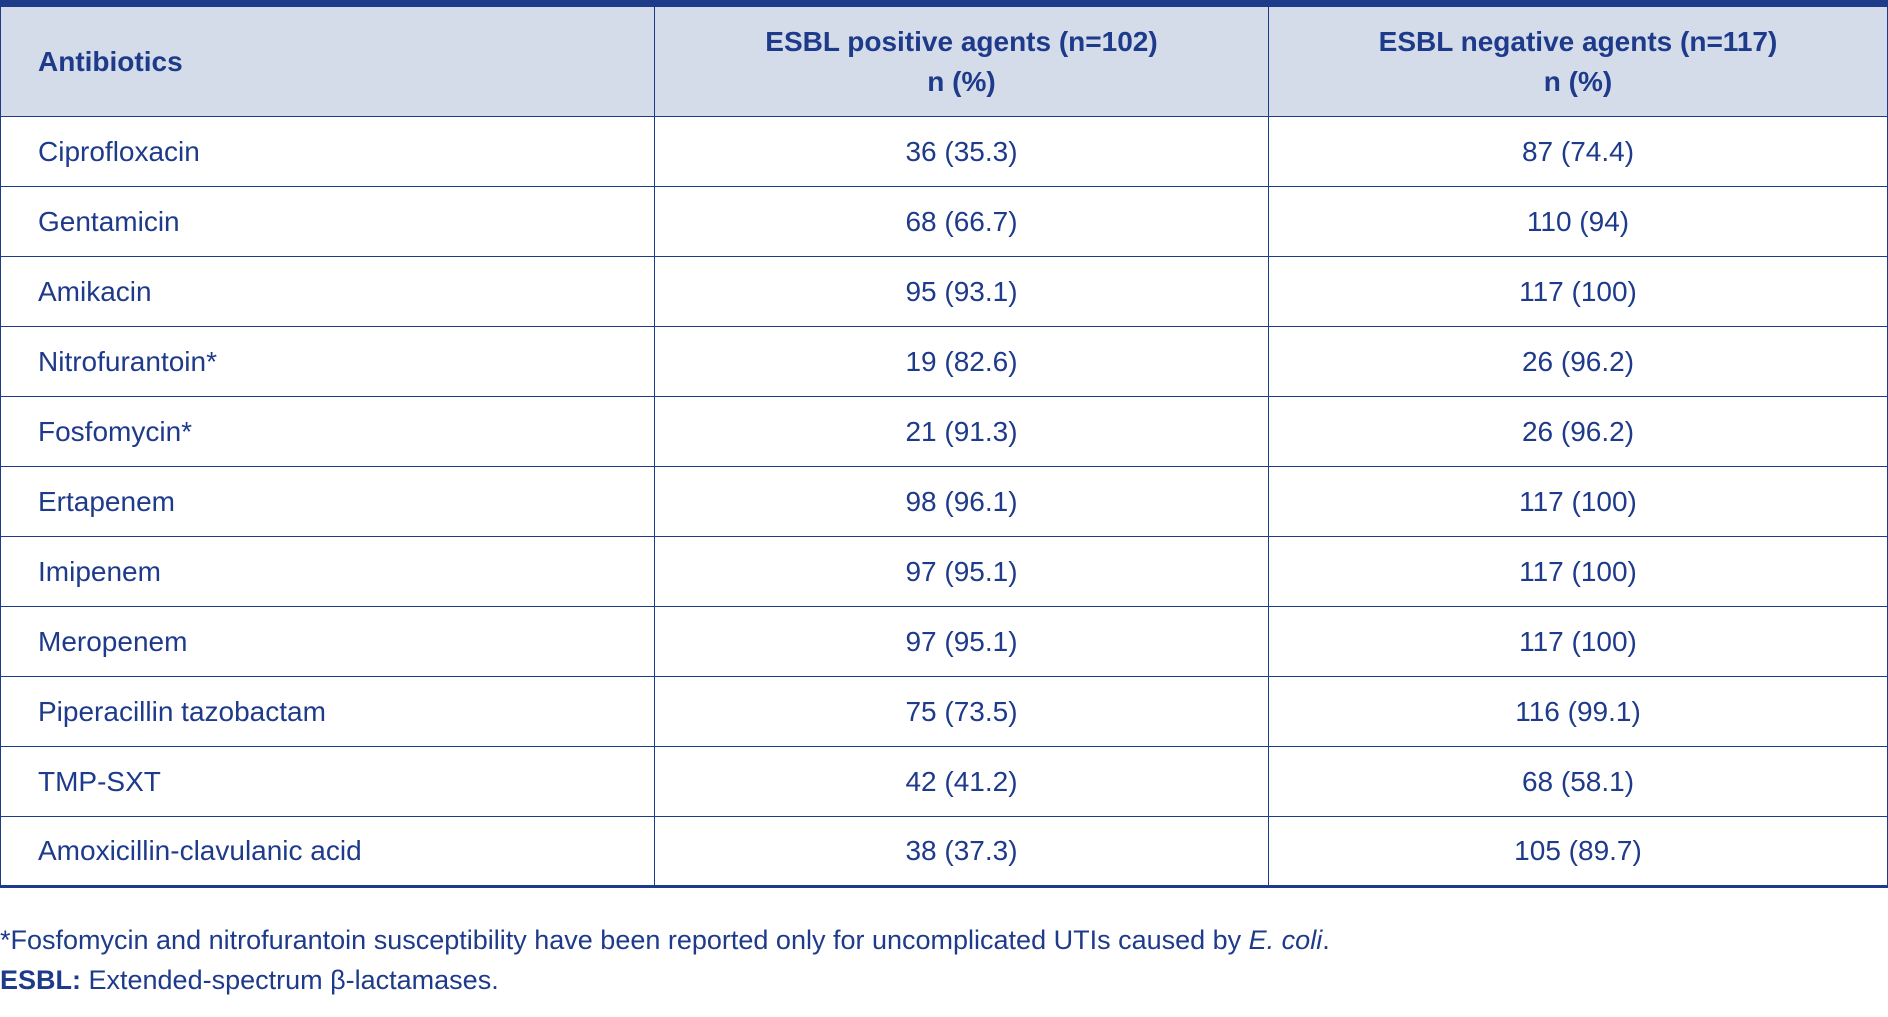 The image size is (1888, 1017). I want to click on header-esbl-positive: ESBL positive agents (n=102) n (%), so click(961, 60).